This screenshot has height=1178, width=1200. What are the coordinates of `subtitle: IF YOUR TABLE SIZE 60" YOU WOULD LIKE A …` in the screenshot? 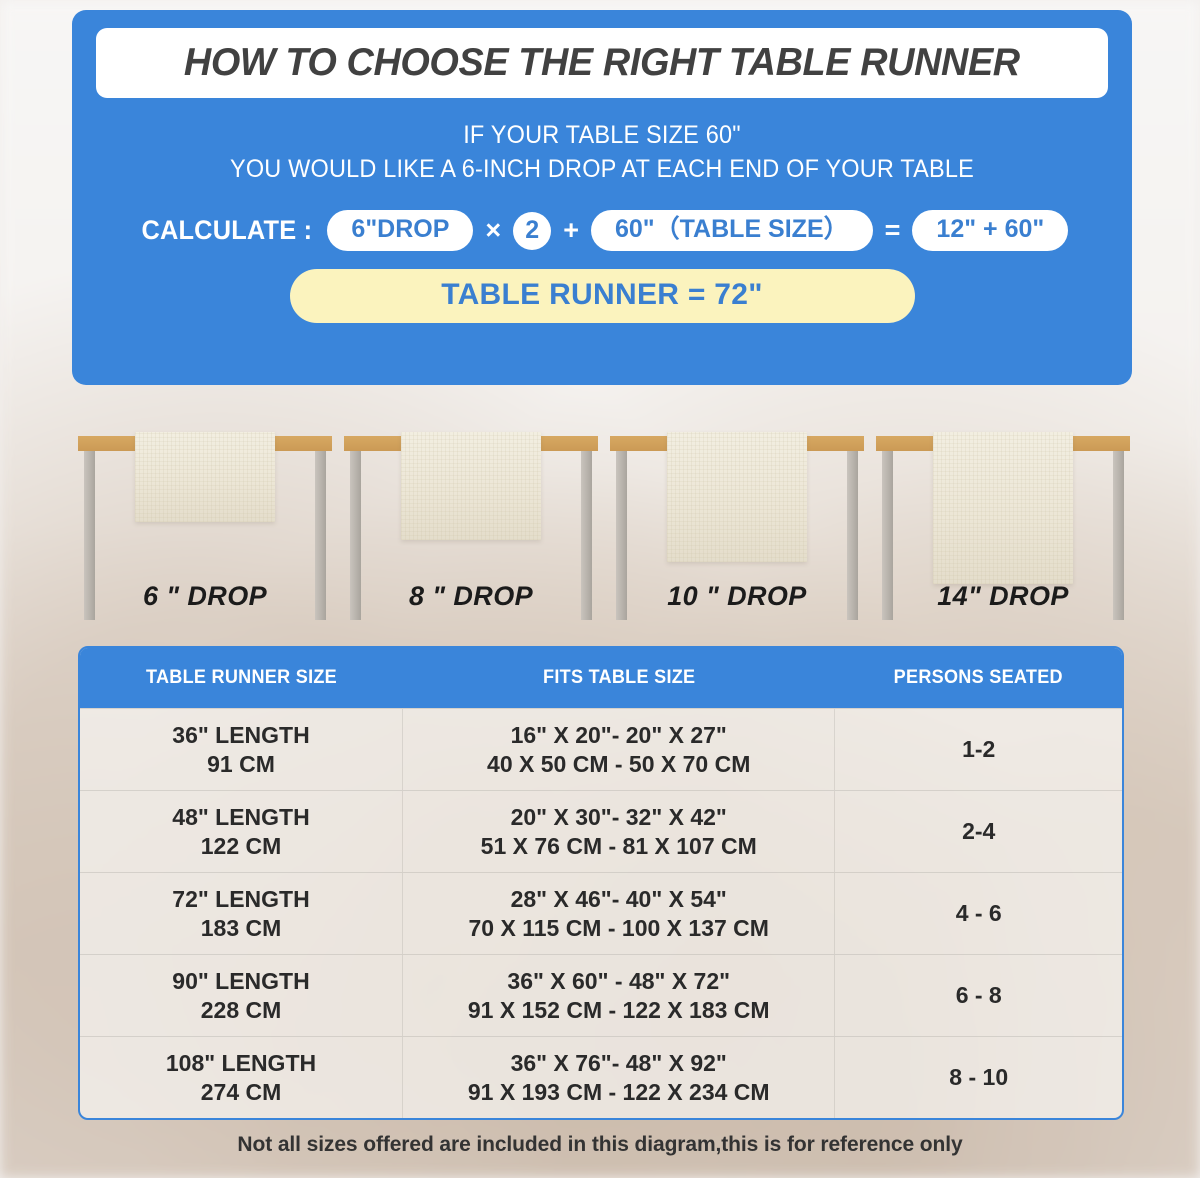 It's located at (601, 152).